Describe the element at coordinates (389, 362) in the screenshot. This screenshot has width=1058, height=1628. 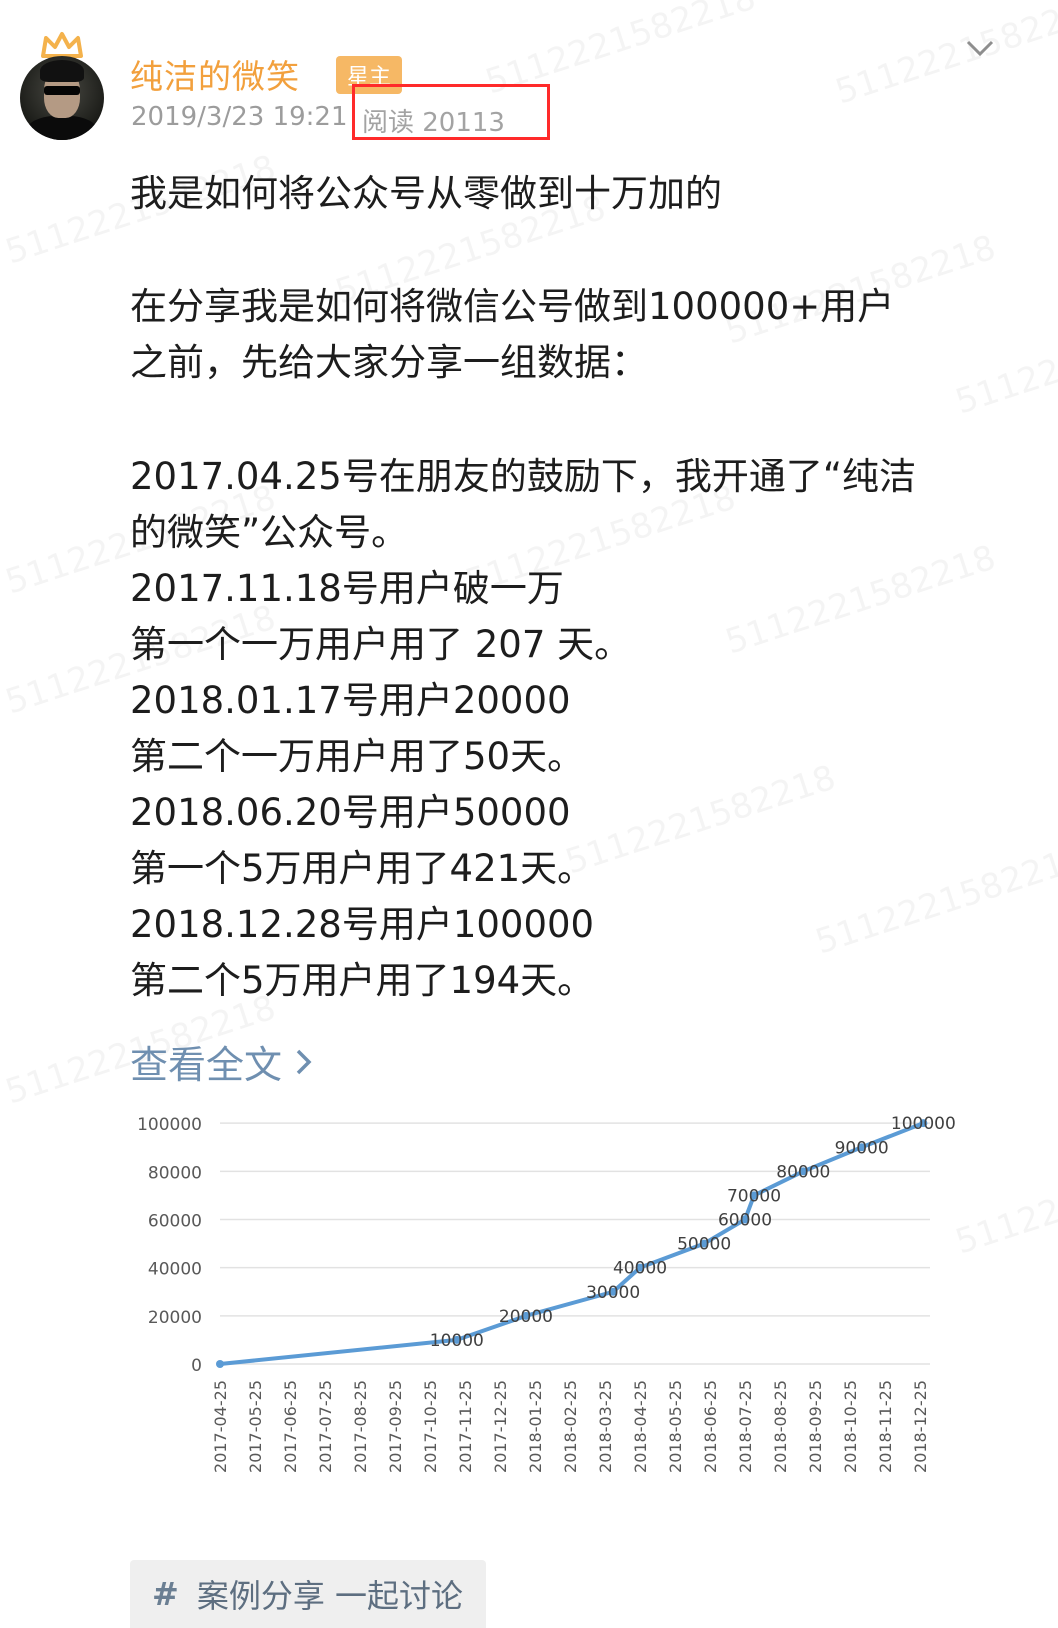
I see `intro-line: 之前，先给大家分享一组数据：` at that location.